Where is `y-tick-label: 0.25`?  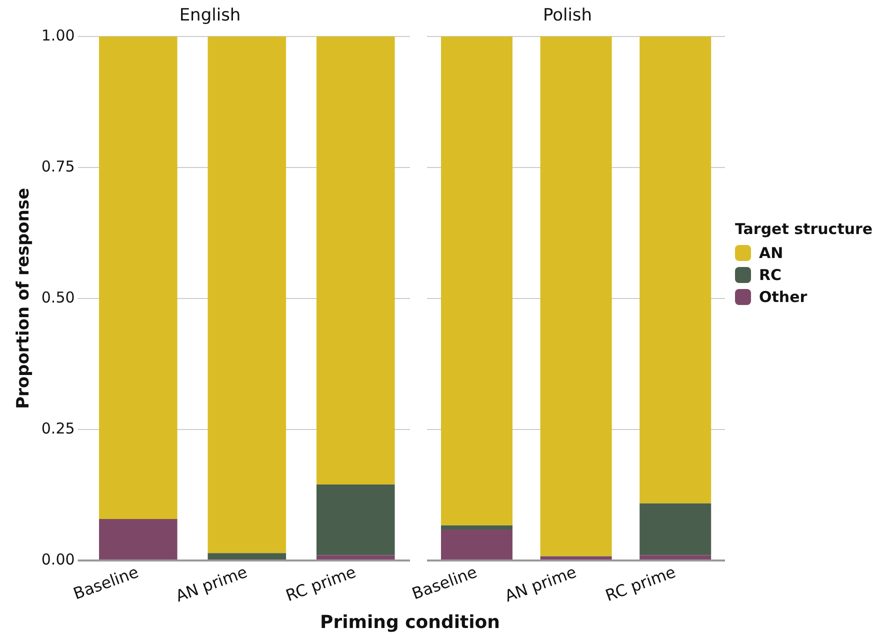
y-tick-label: 0.25 is located at coordinates (58, 428).